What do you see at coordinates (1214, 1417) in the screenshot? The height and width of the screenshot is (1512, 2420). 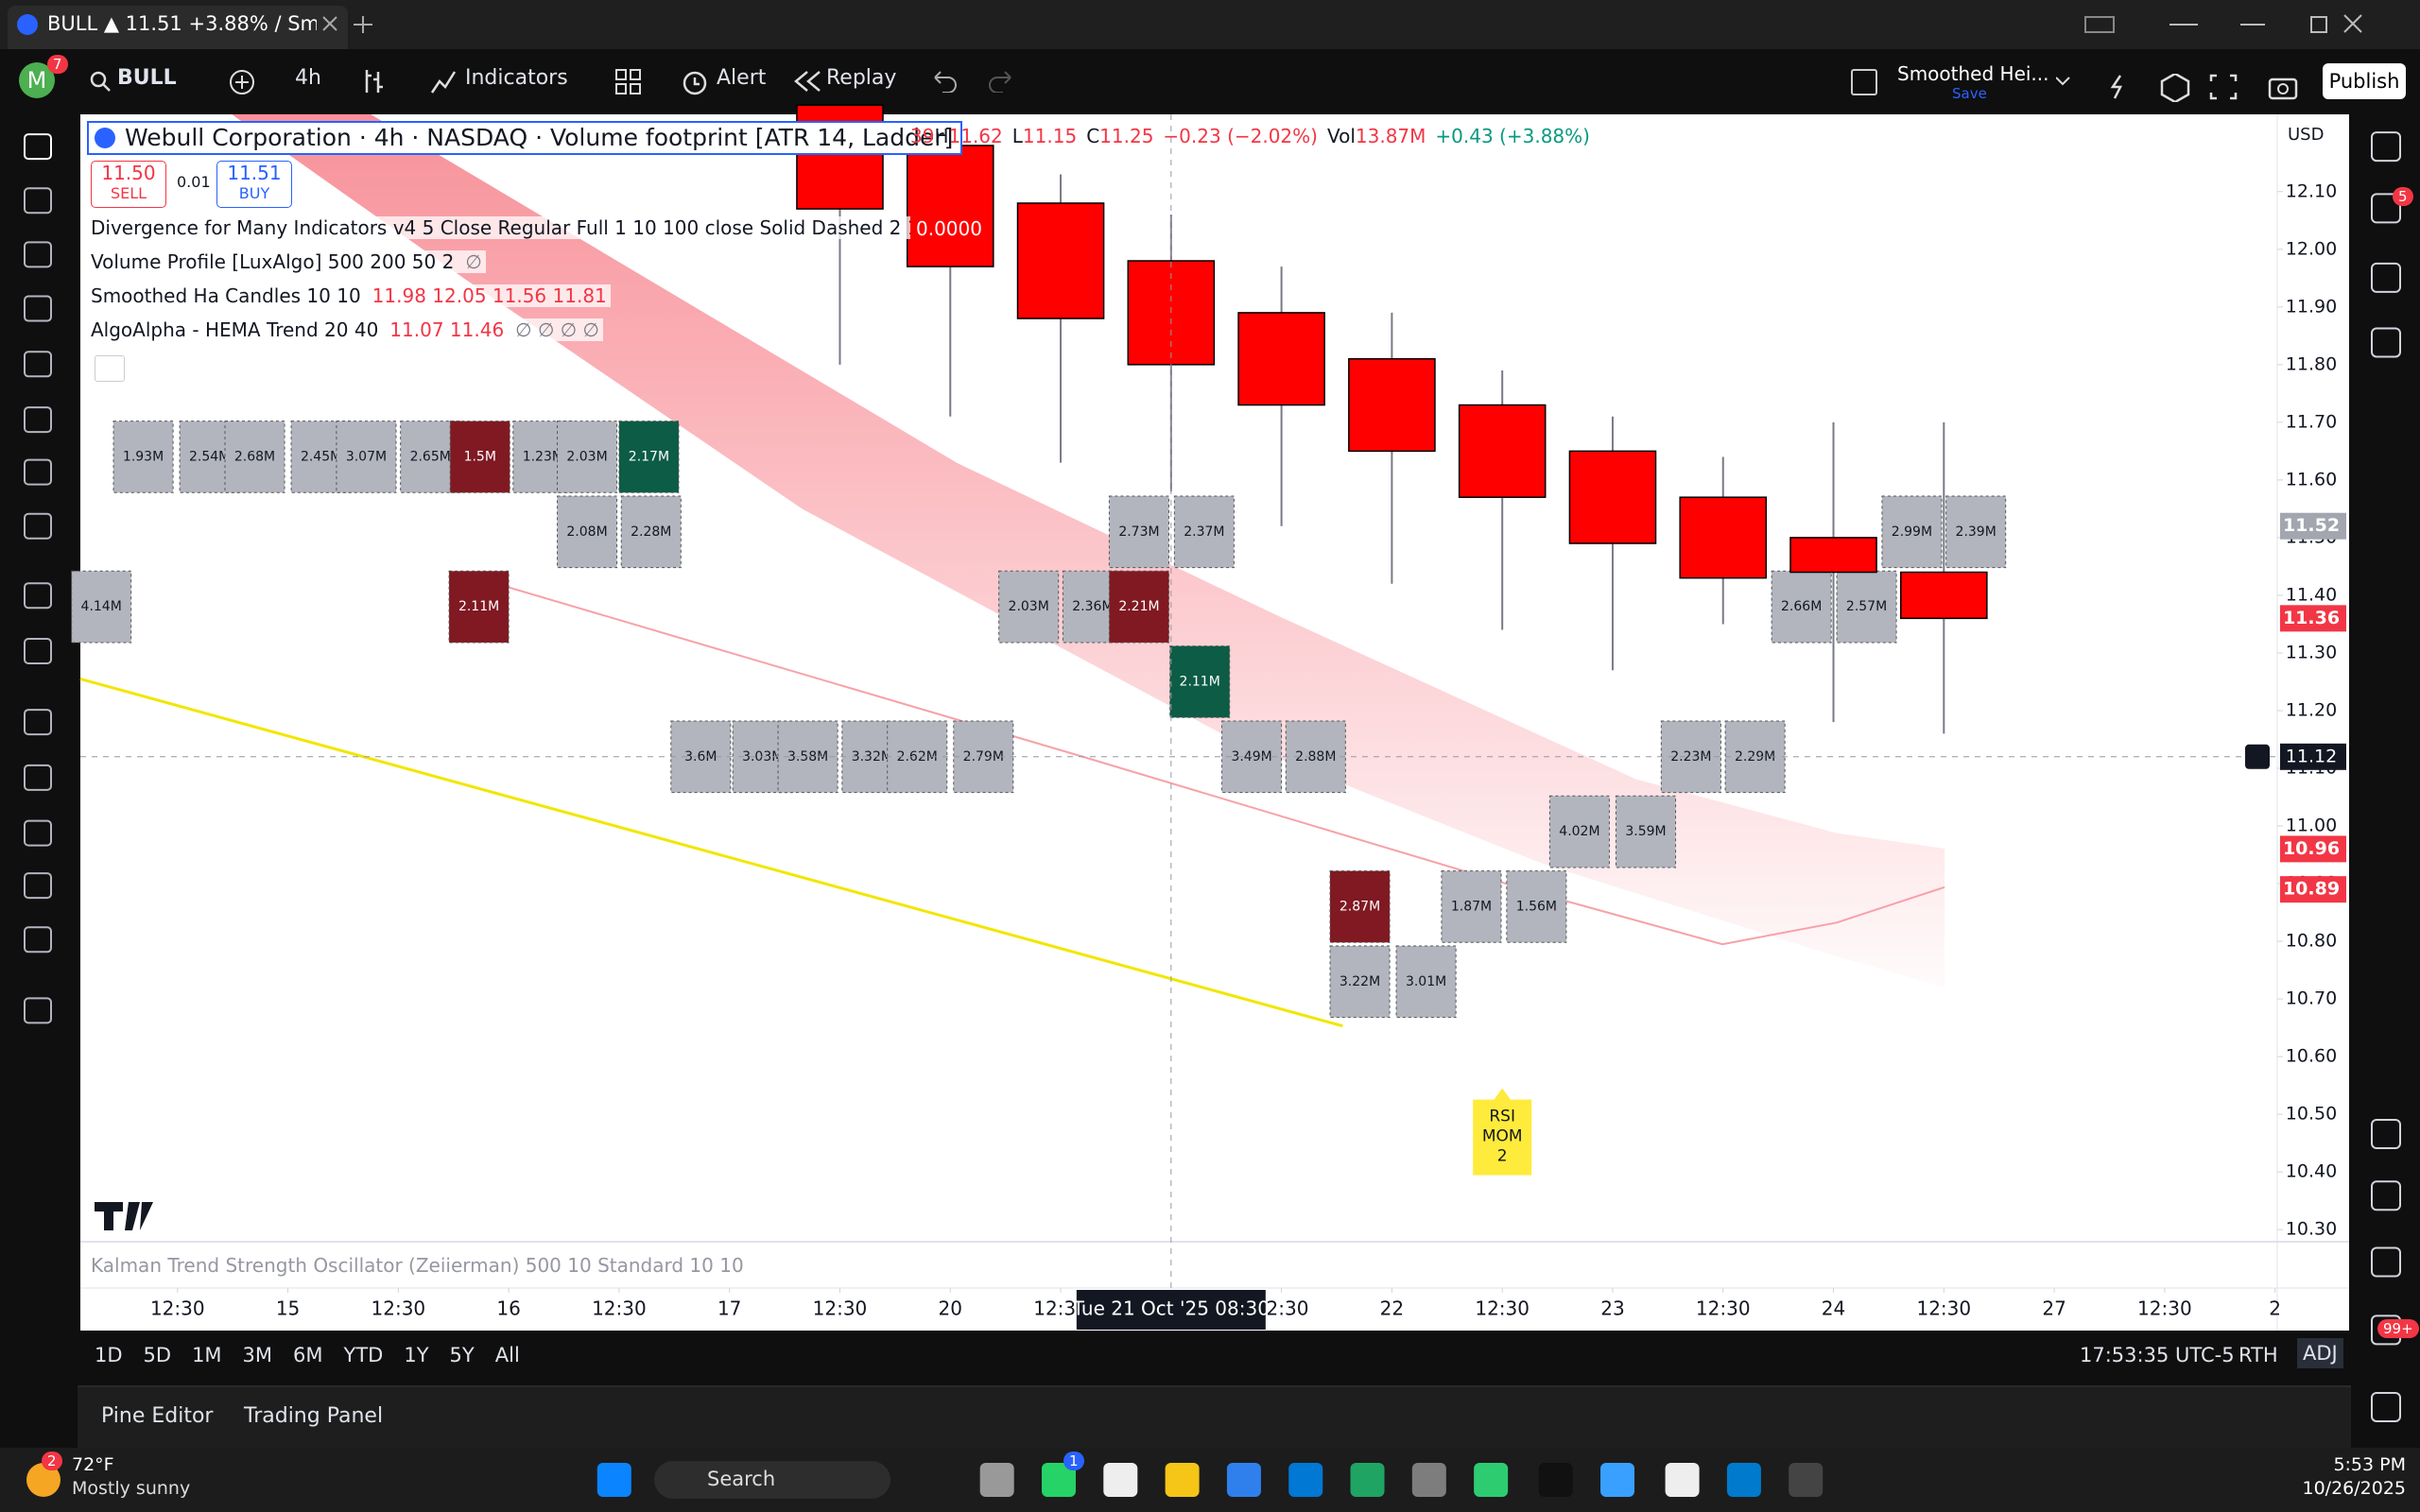 I see `panel-bar` at bounding box center [1214, 1417].